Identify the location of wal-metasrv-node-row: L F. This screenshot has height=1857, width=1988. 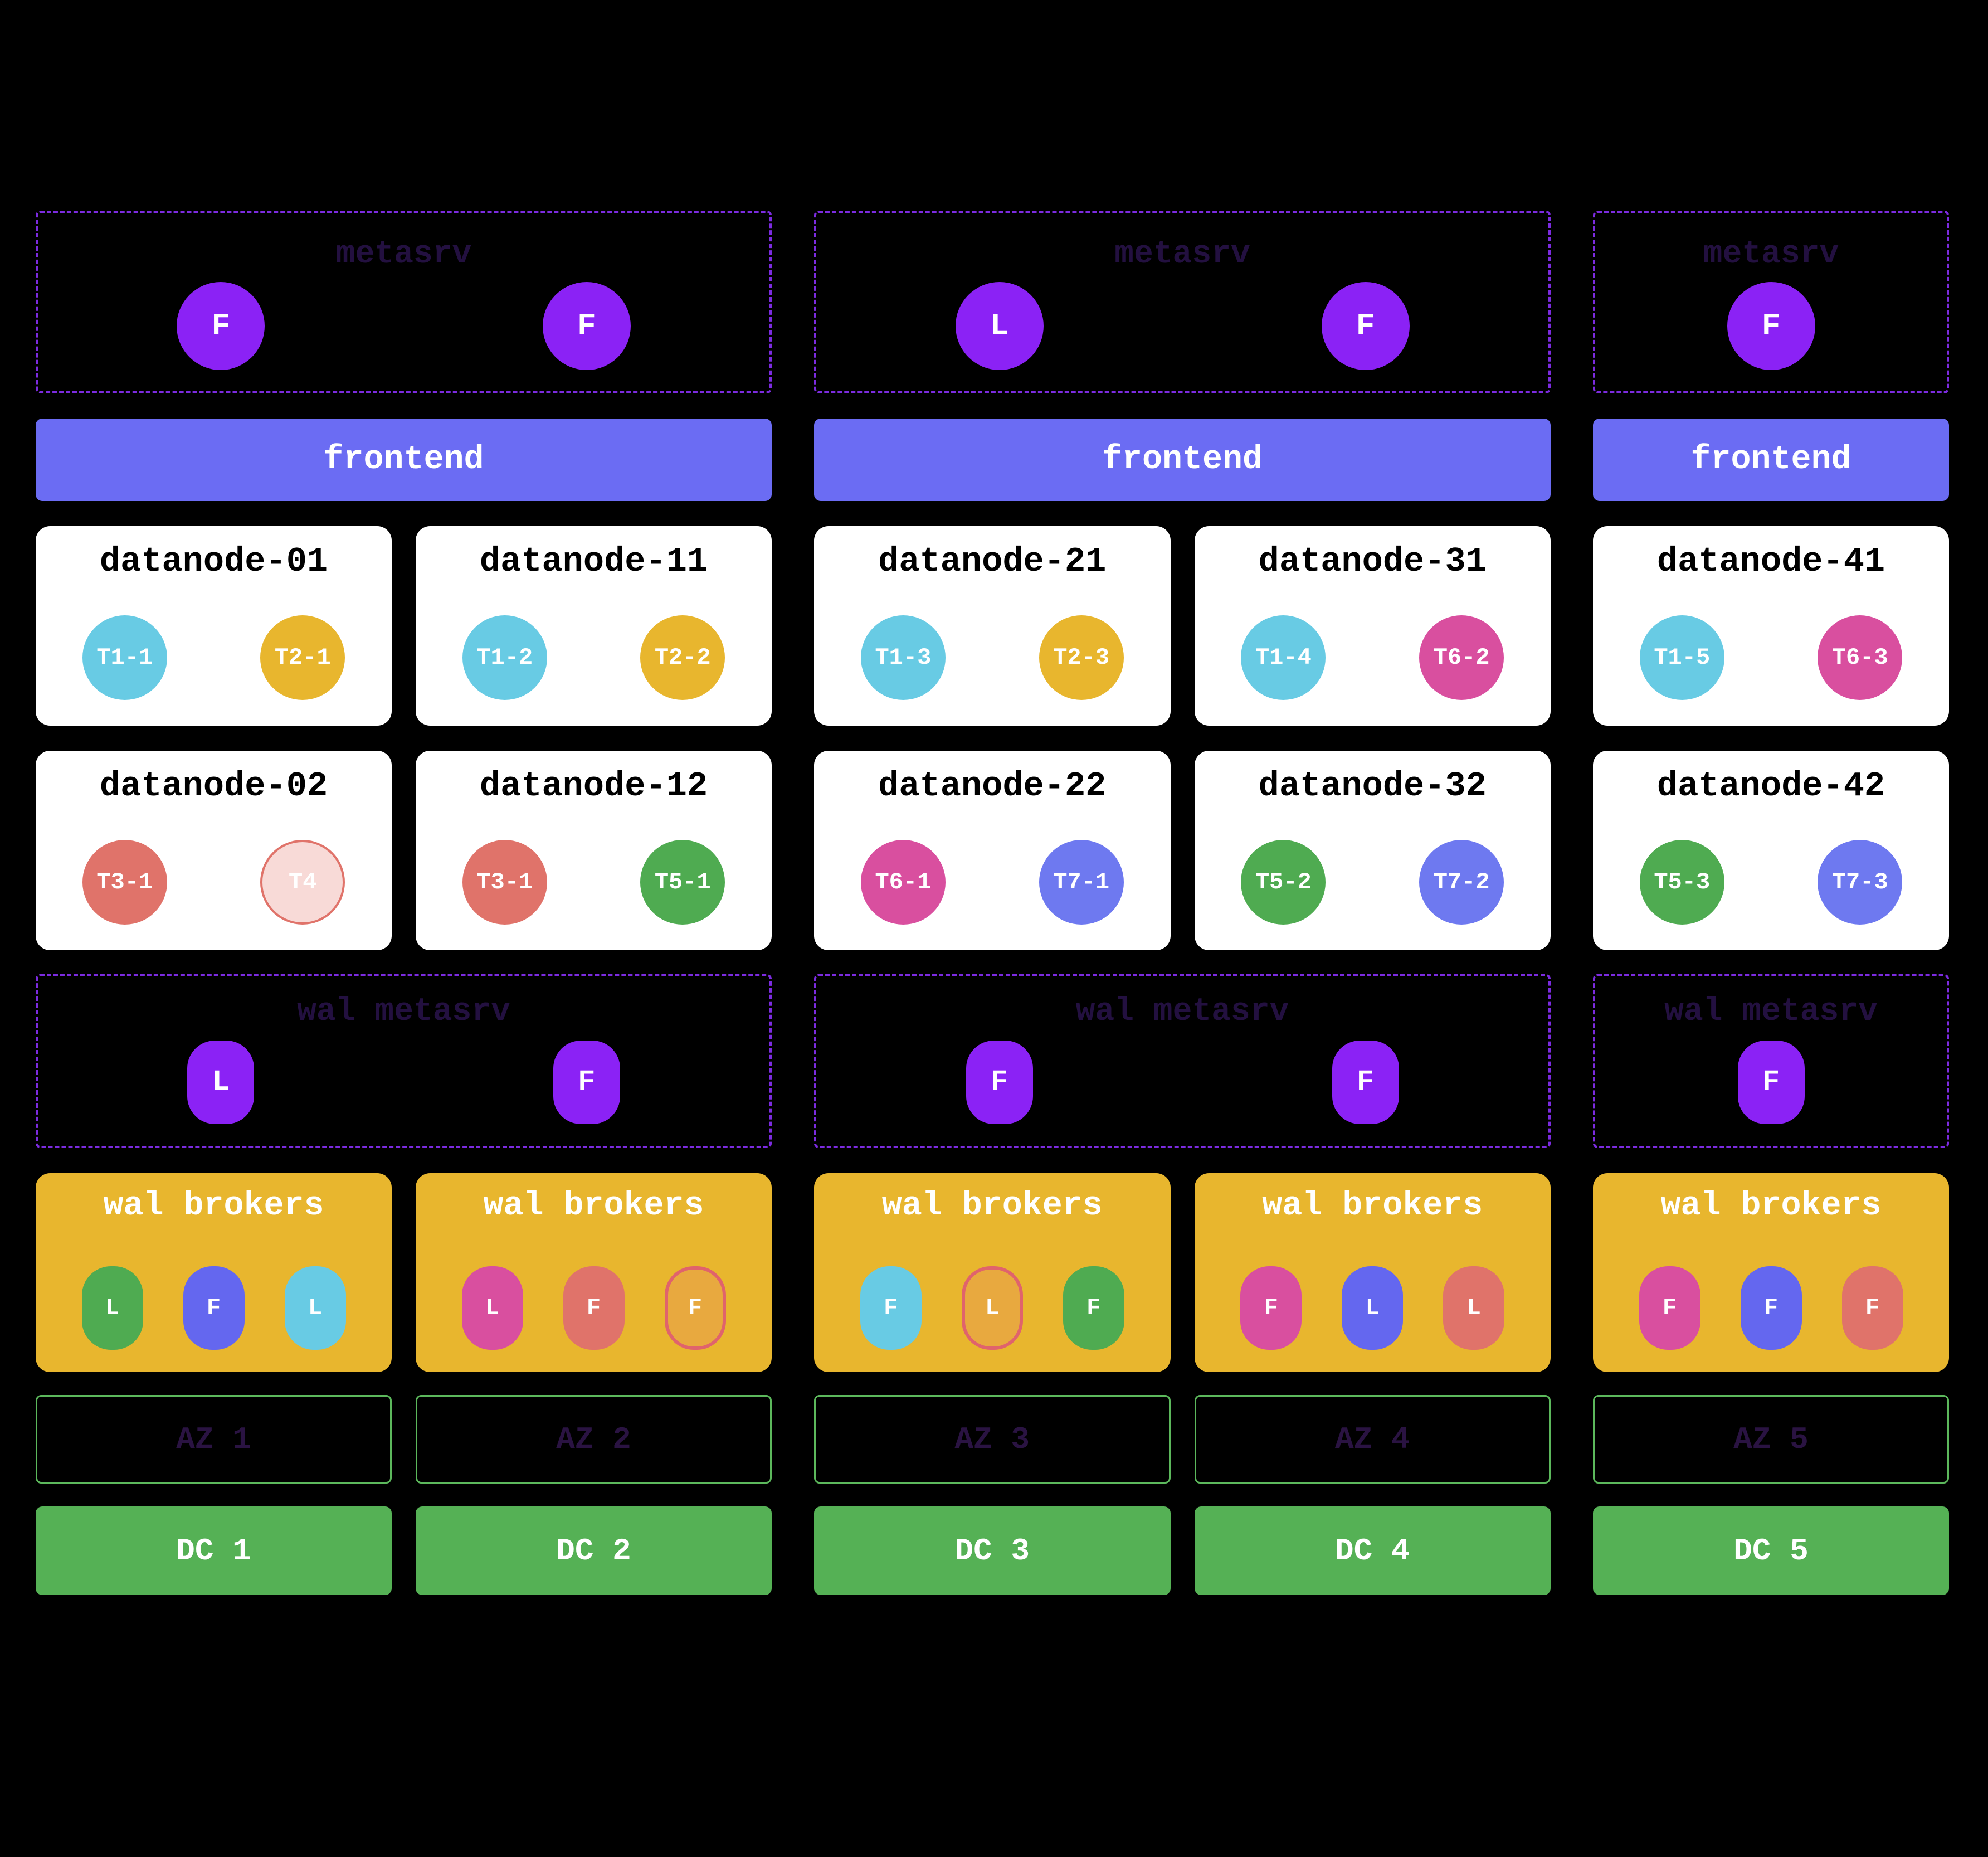
(403, 1082).